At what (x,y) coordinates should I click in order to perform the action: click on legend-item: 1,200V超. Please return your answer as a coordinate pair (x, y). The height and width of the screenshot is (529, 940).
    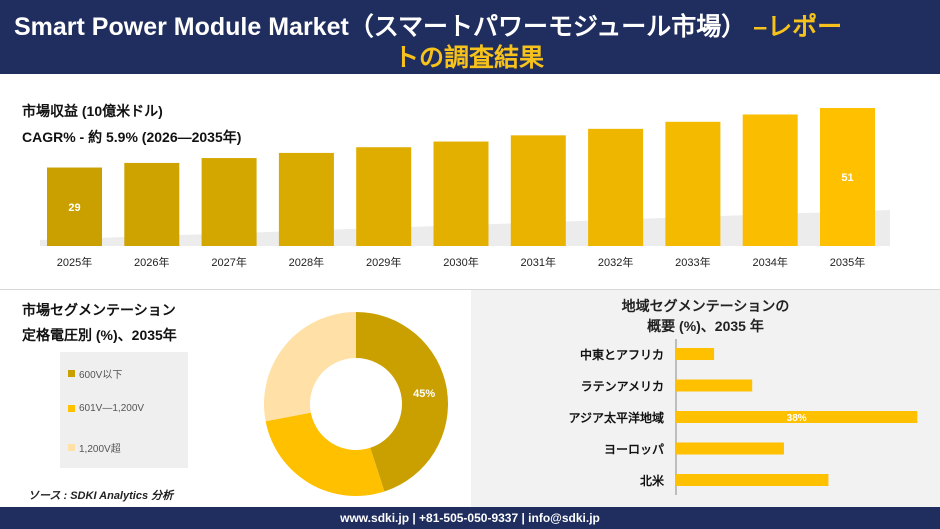
    Looking at the image, I should click on (94, 447).